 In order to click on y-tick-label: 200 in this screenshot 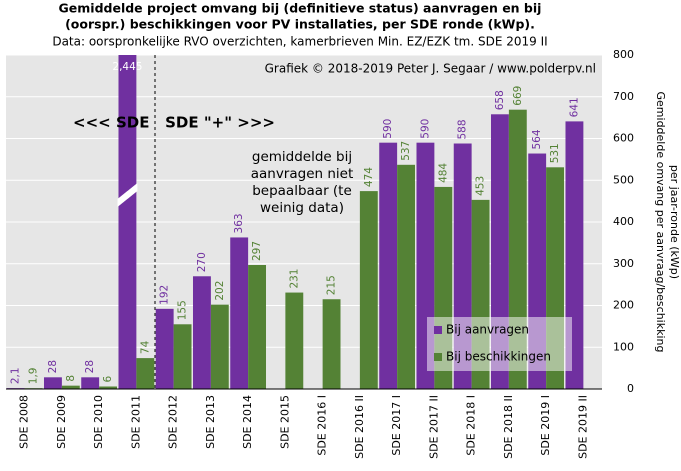, I will do `click(623, 305)`.